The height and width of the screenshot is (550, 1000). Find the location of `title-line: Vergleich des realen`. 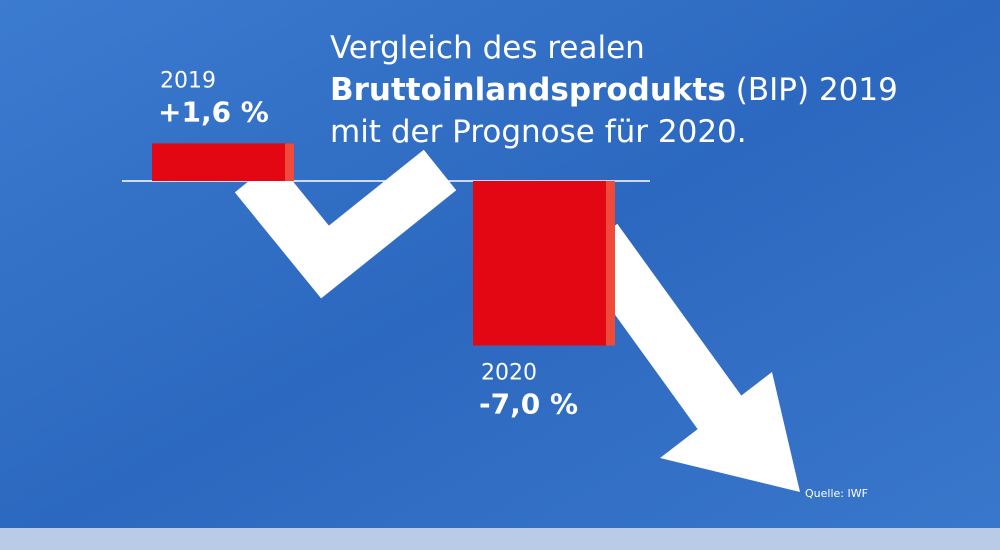

title-line: Vergleich des realen is located at coordinates (487, 48).